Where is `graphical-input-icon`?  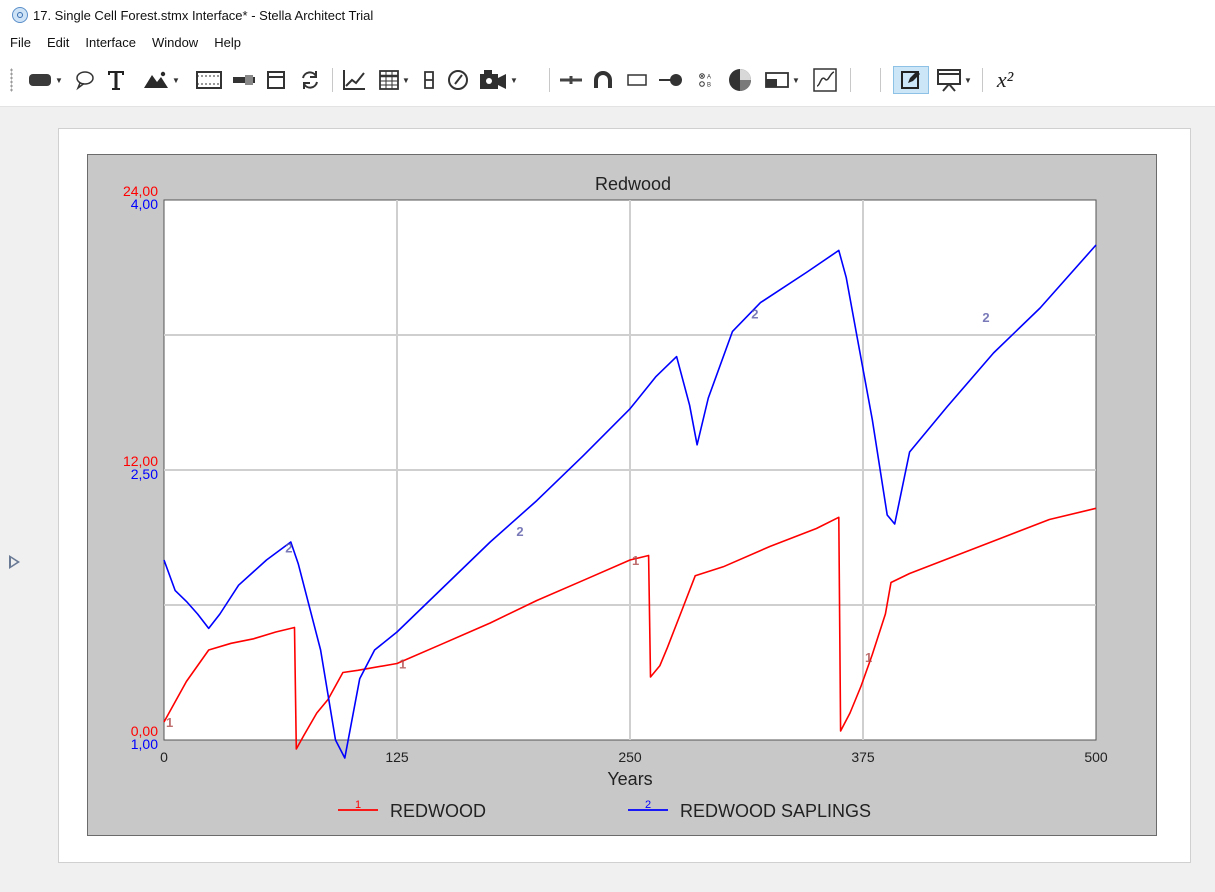 graphical-input-icon is located at coordinates (825, 80).